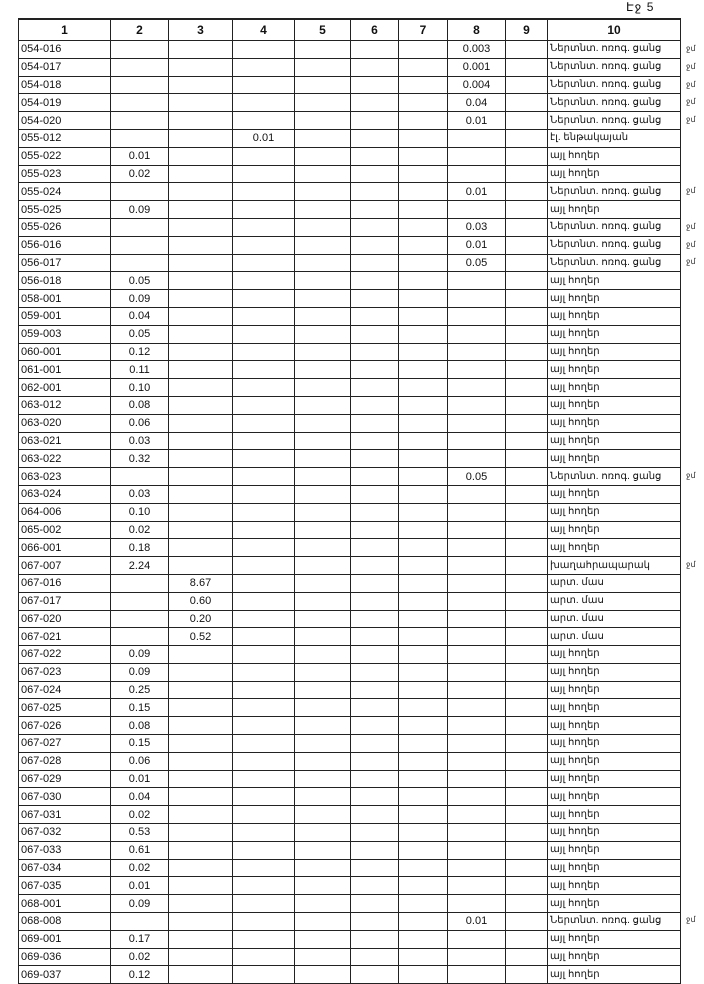  What do you see at coordinates (349, 405) in the screenshot?
I see `table-row: 063-012 0.08 այլ հողեր` at bounding box center [349, 405].